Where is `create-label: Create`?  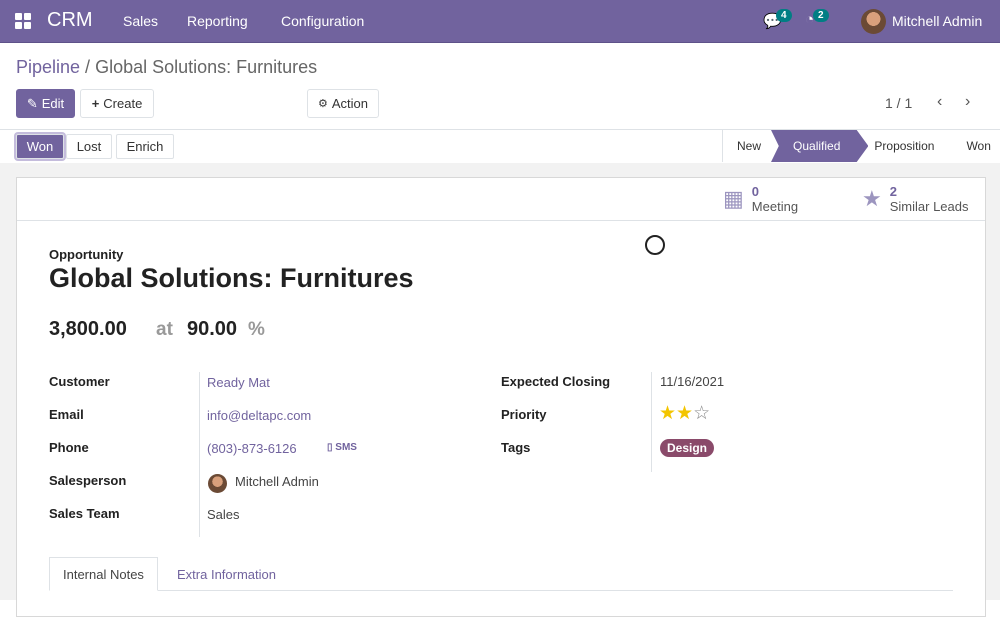 create-label: Create is located at coordinates (123, 103).